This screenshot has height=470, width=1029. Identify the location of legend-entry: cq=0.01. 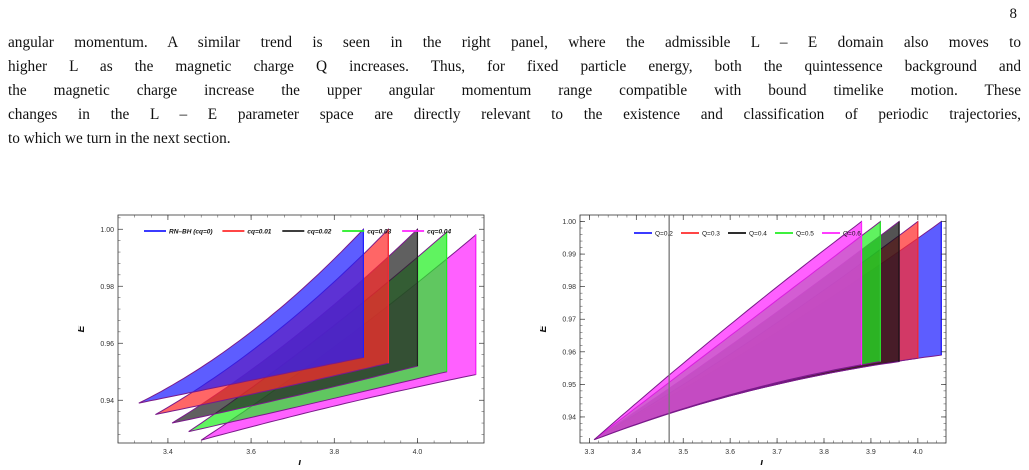
(259, 232).